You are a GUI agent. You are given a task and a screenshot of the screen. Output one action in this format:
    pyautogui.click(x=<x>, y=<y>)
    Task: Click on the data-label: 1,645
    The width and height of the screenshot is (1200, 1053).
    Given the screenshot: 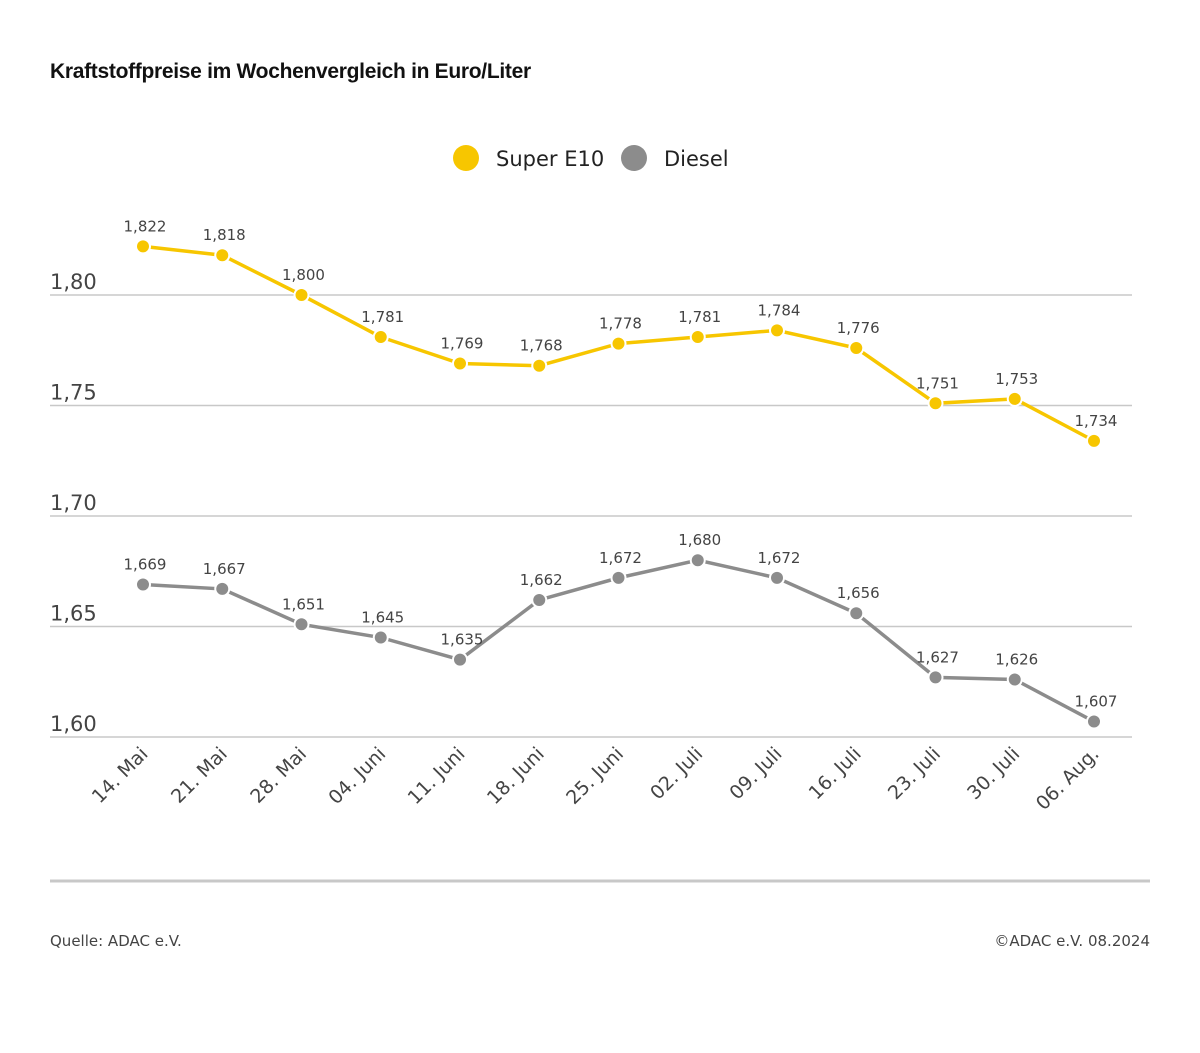 What is the action you would take?
    pyautogui.click(x=382, y=618)
    